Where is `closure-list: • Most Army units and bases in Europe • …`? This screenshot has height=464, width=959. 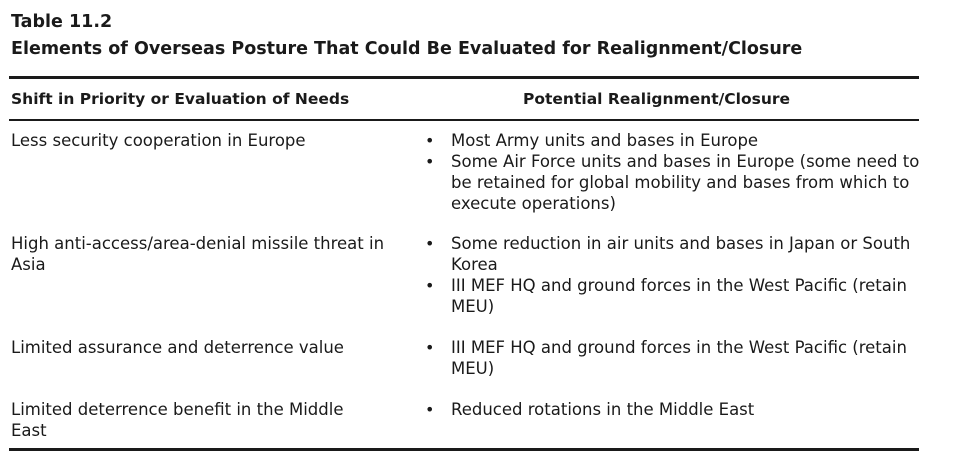
closure-list: • Most Army units and bases in Europe • … is located at coordinates (675, 172).